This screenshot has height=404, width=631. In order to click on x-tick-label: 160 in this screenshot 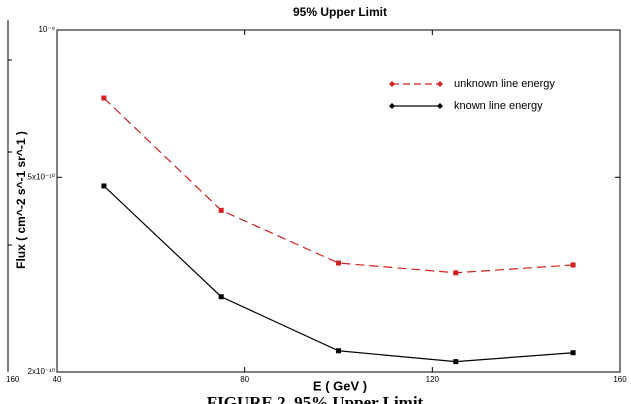, I will do `click(620, 379)`.